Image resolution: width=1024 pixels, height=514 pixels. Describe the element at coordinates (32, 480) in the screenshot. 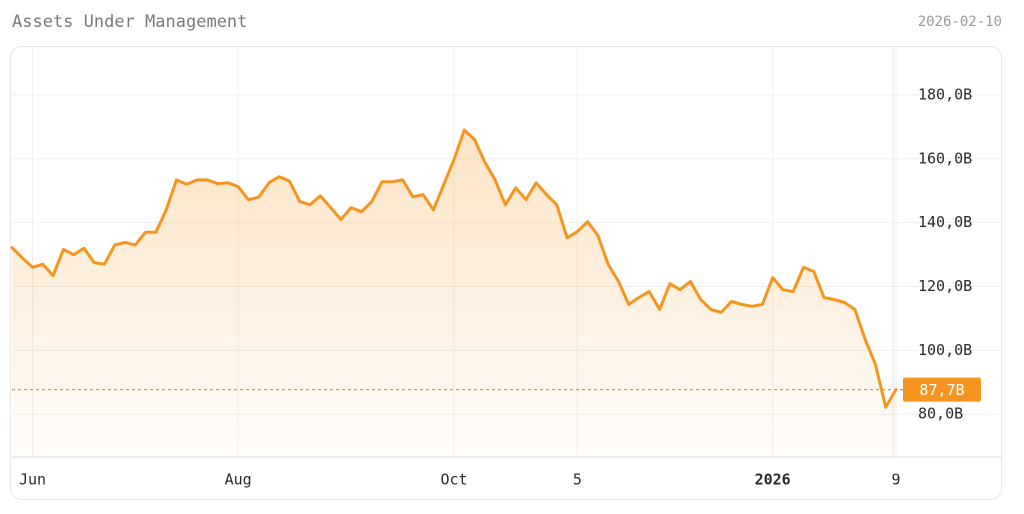

I see `x-tick-label: Jun` at that location.